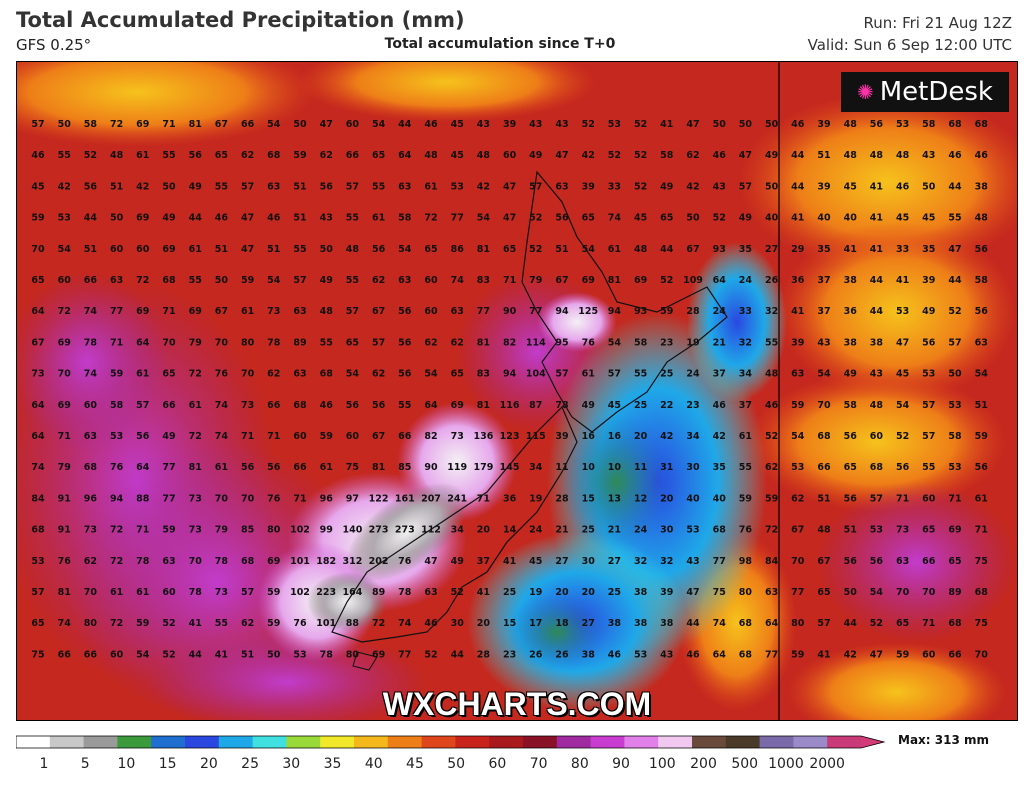 The image size is (1024, 786). Describe the element at coordinates (274, 342) in the screenshot. I see `grid-value: 78` at that location.